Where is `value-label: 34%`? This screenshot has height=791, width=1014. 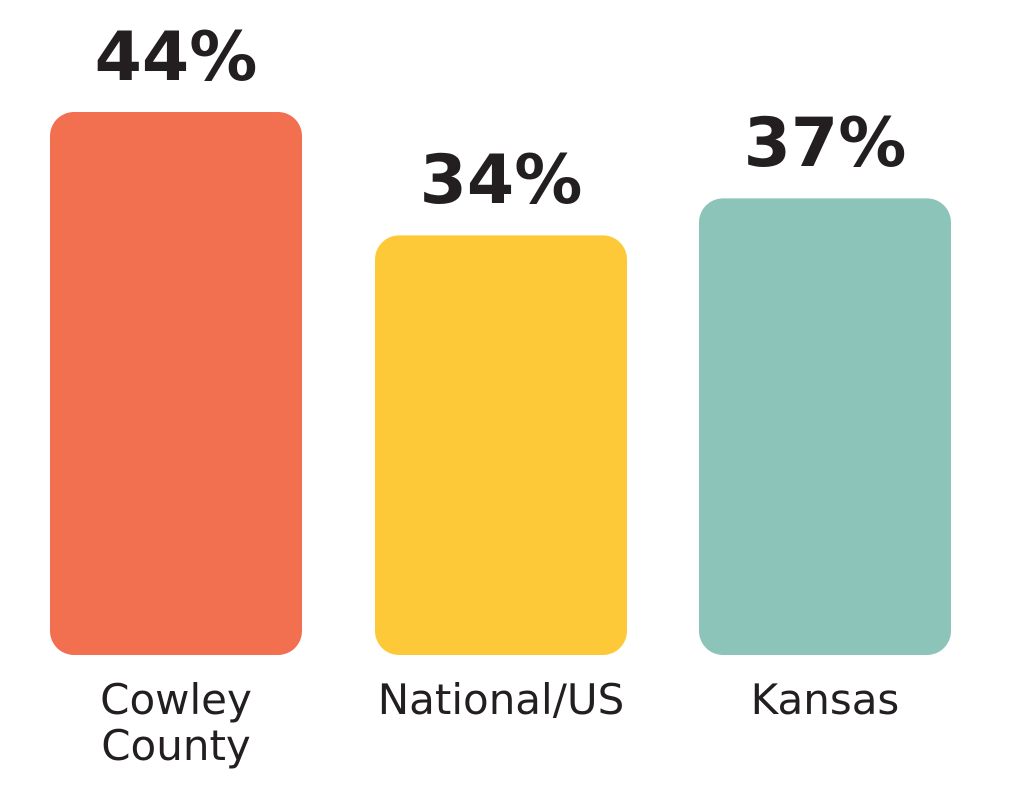
value-label: 34% is located at coordinates (501, 181).